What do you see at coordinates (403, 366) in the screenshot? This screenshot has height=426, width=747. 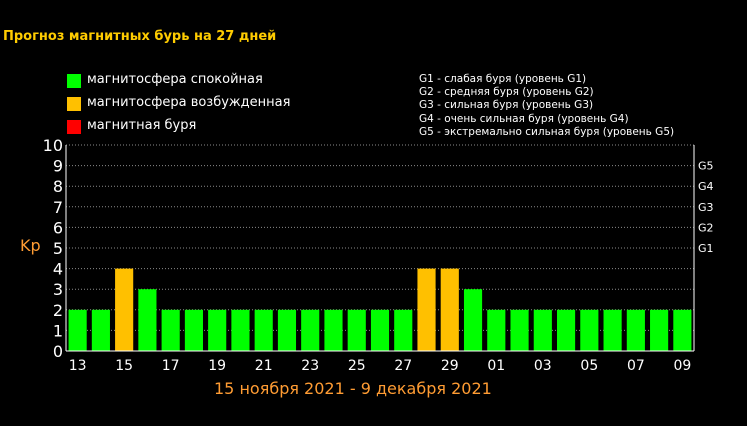 I see `x-tick-label: 27` at bounding box center [403, 366].